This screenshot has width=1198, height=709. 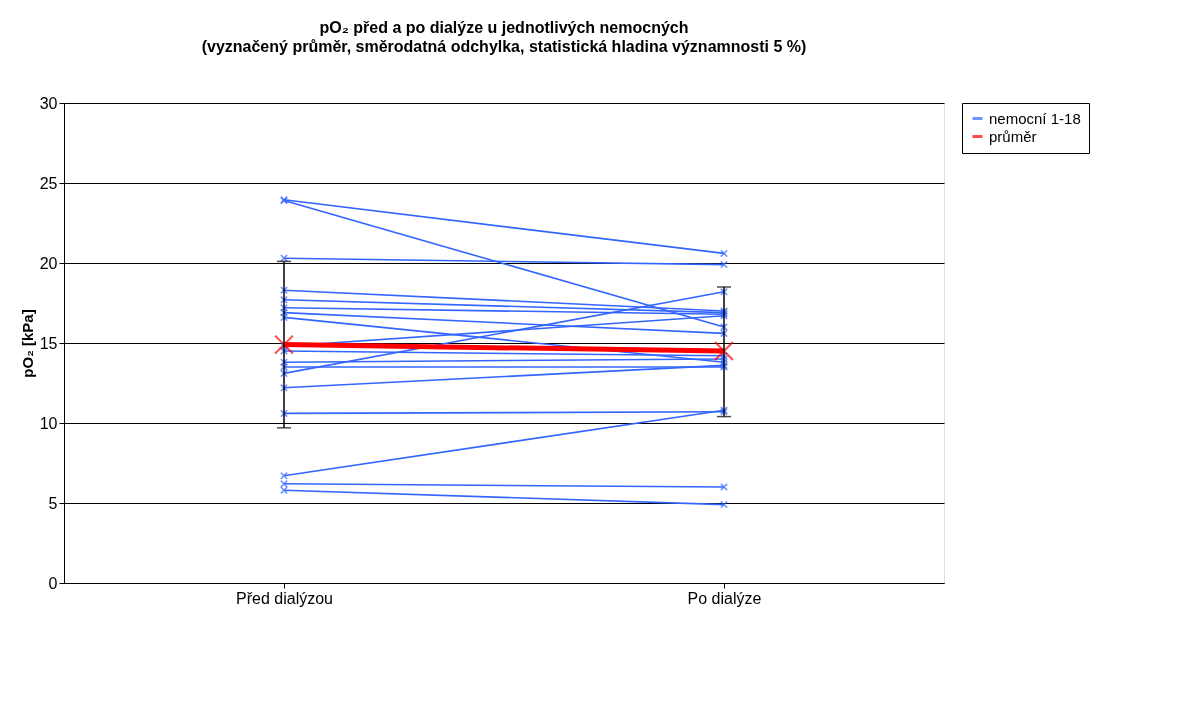 What do you see at coordinates (724, 598) in the screenshot?
I see `x-tick-label: Po dialýze` at bounding box center [724, 598].